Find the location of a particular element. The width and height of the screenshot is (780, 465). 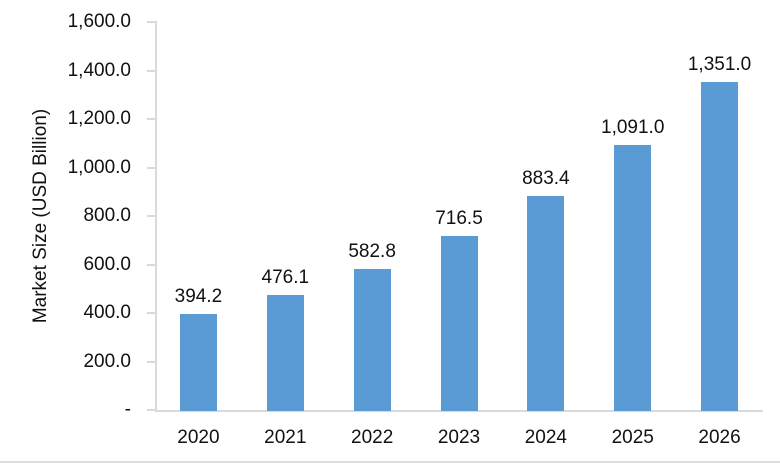

x-tick-label: 2022 is located at coordinates (372, 437).